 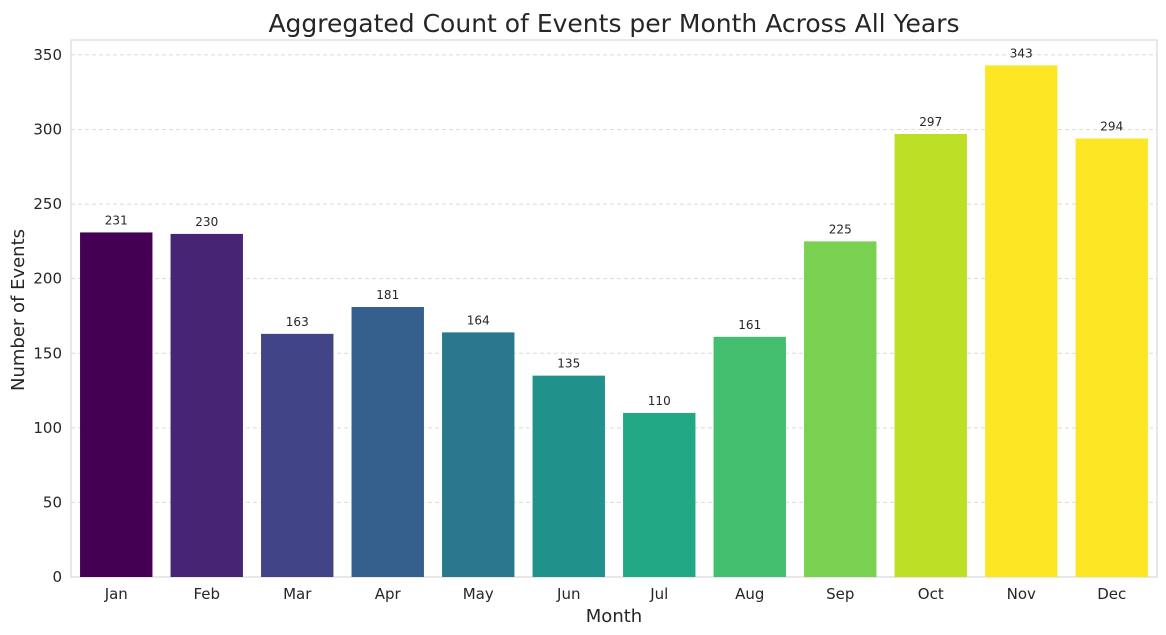 I want to click on bar-value-label: 164, so click(x=478, y=320).